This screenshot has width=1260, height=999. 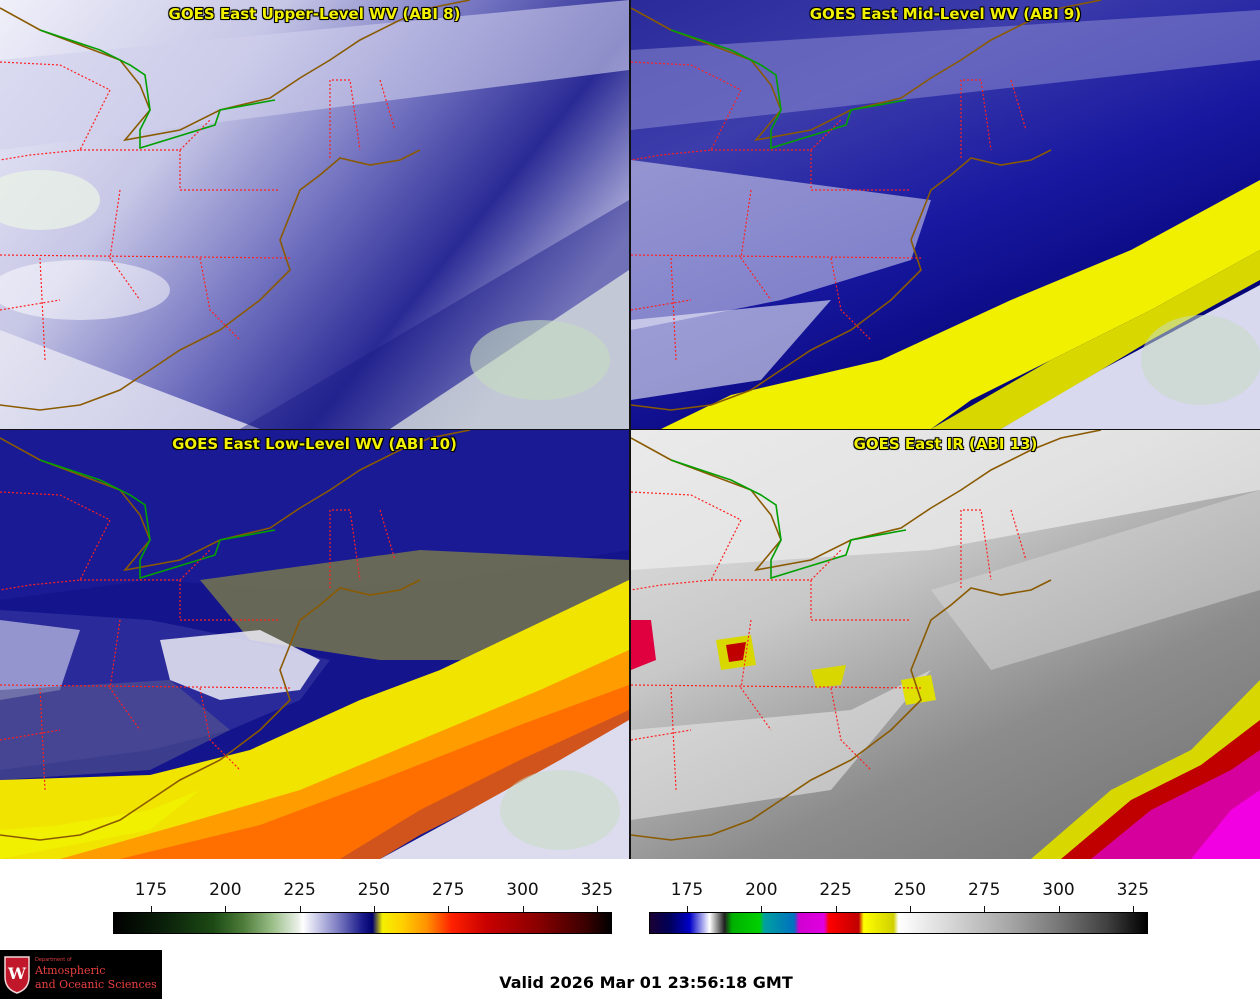 What do you see at coordinates (314, 14) in the screenshot?
I see `panel-title: GOES East Upper-Level WV (ABI 8)` at bounding box center [314, 14].